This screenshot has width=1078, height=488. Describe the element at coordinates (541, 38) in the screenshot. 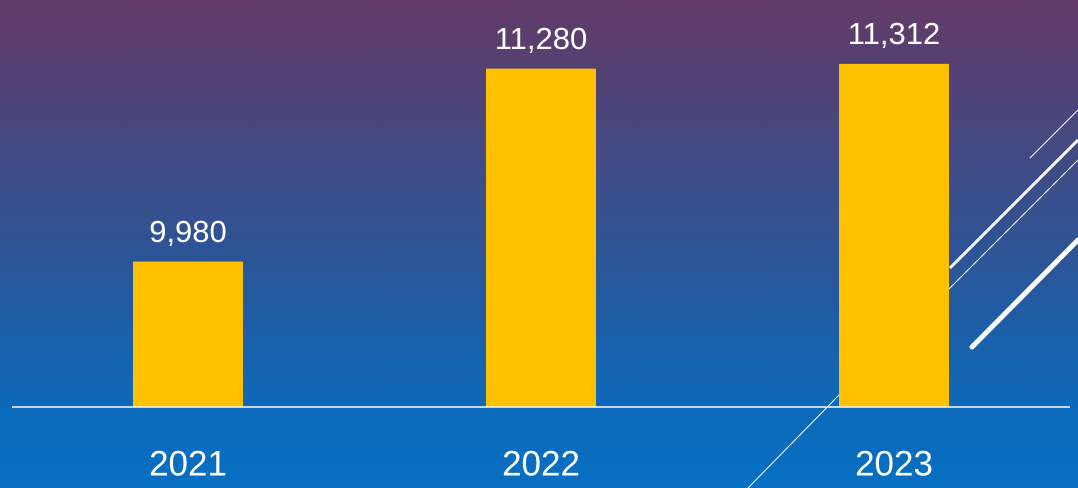

I see `value-label: 11,280` at that location.